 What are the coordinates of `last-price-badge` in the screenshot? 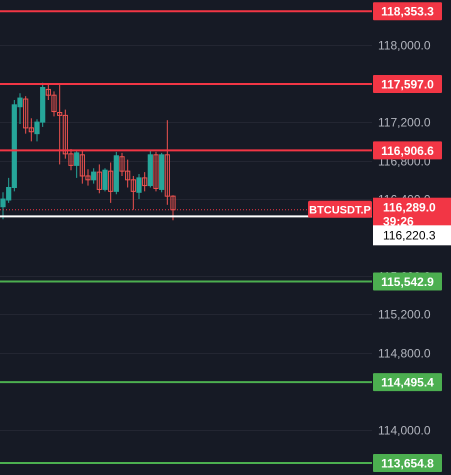 It's located at (412, 213).